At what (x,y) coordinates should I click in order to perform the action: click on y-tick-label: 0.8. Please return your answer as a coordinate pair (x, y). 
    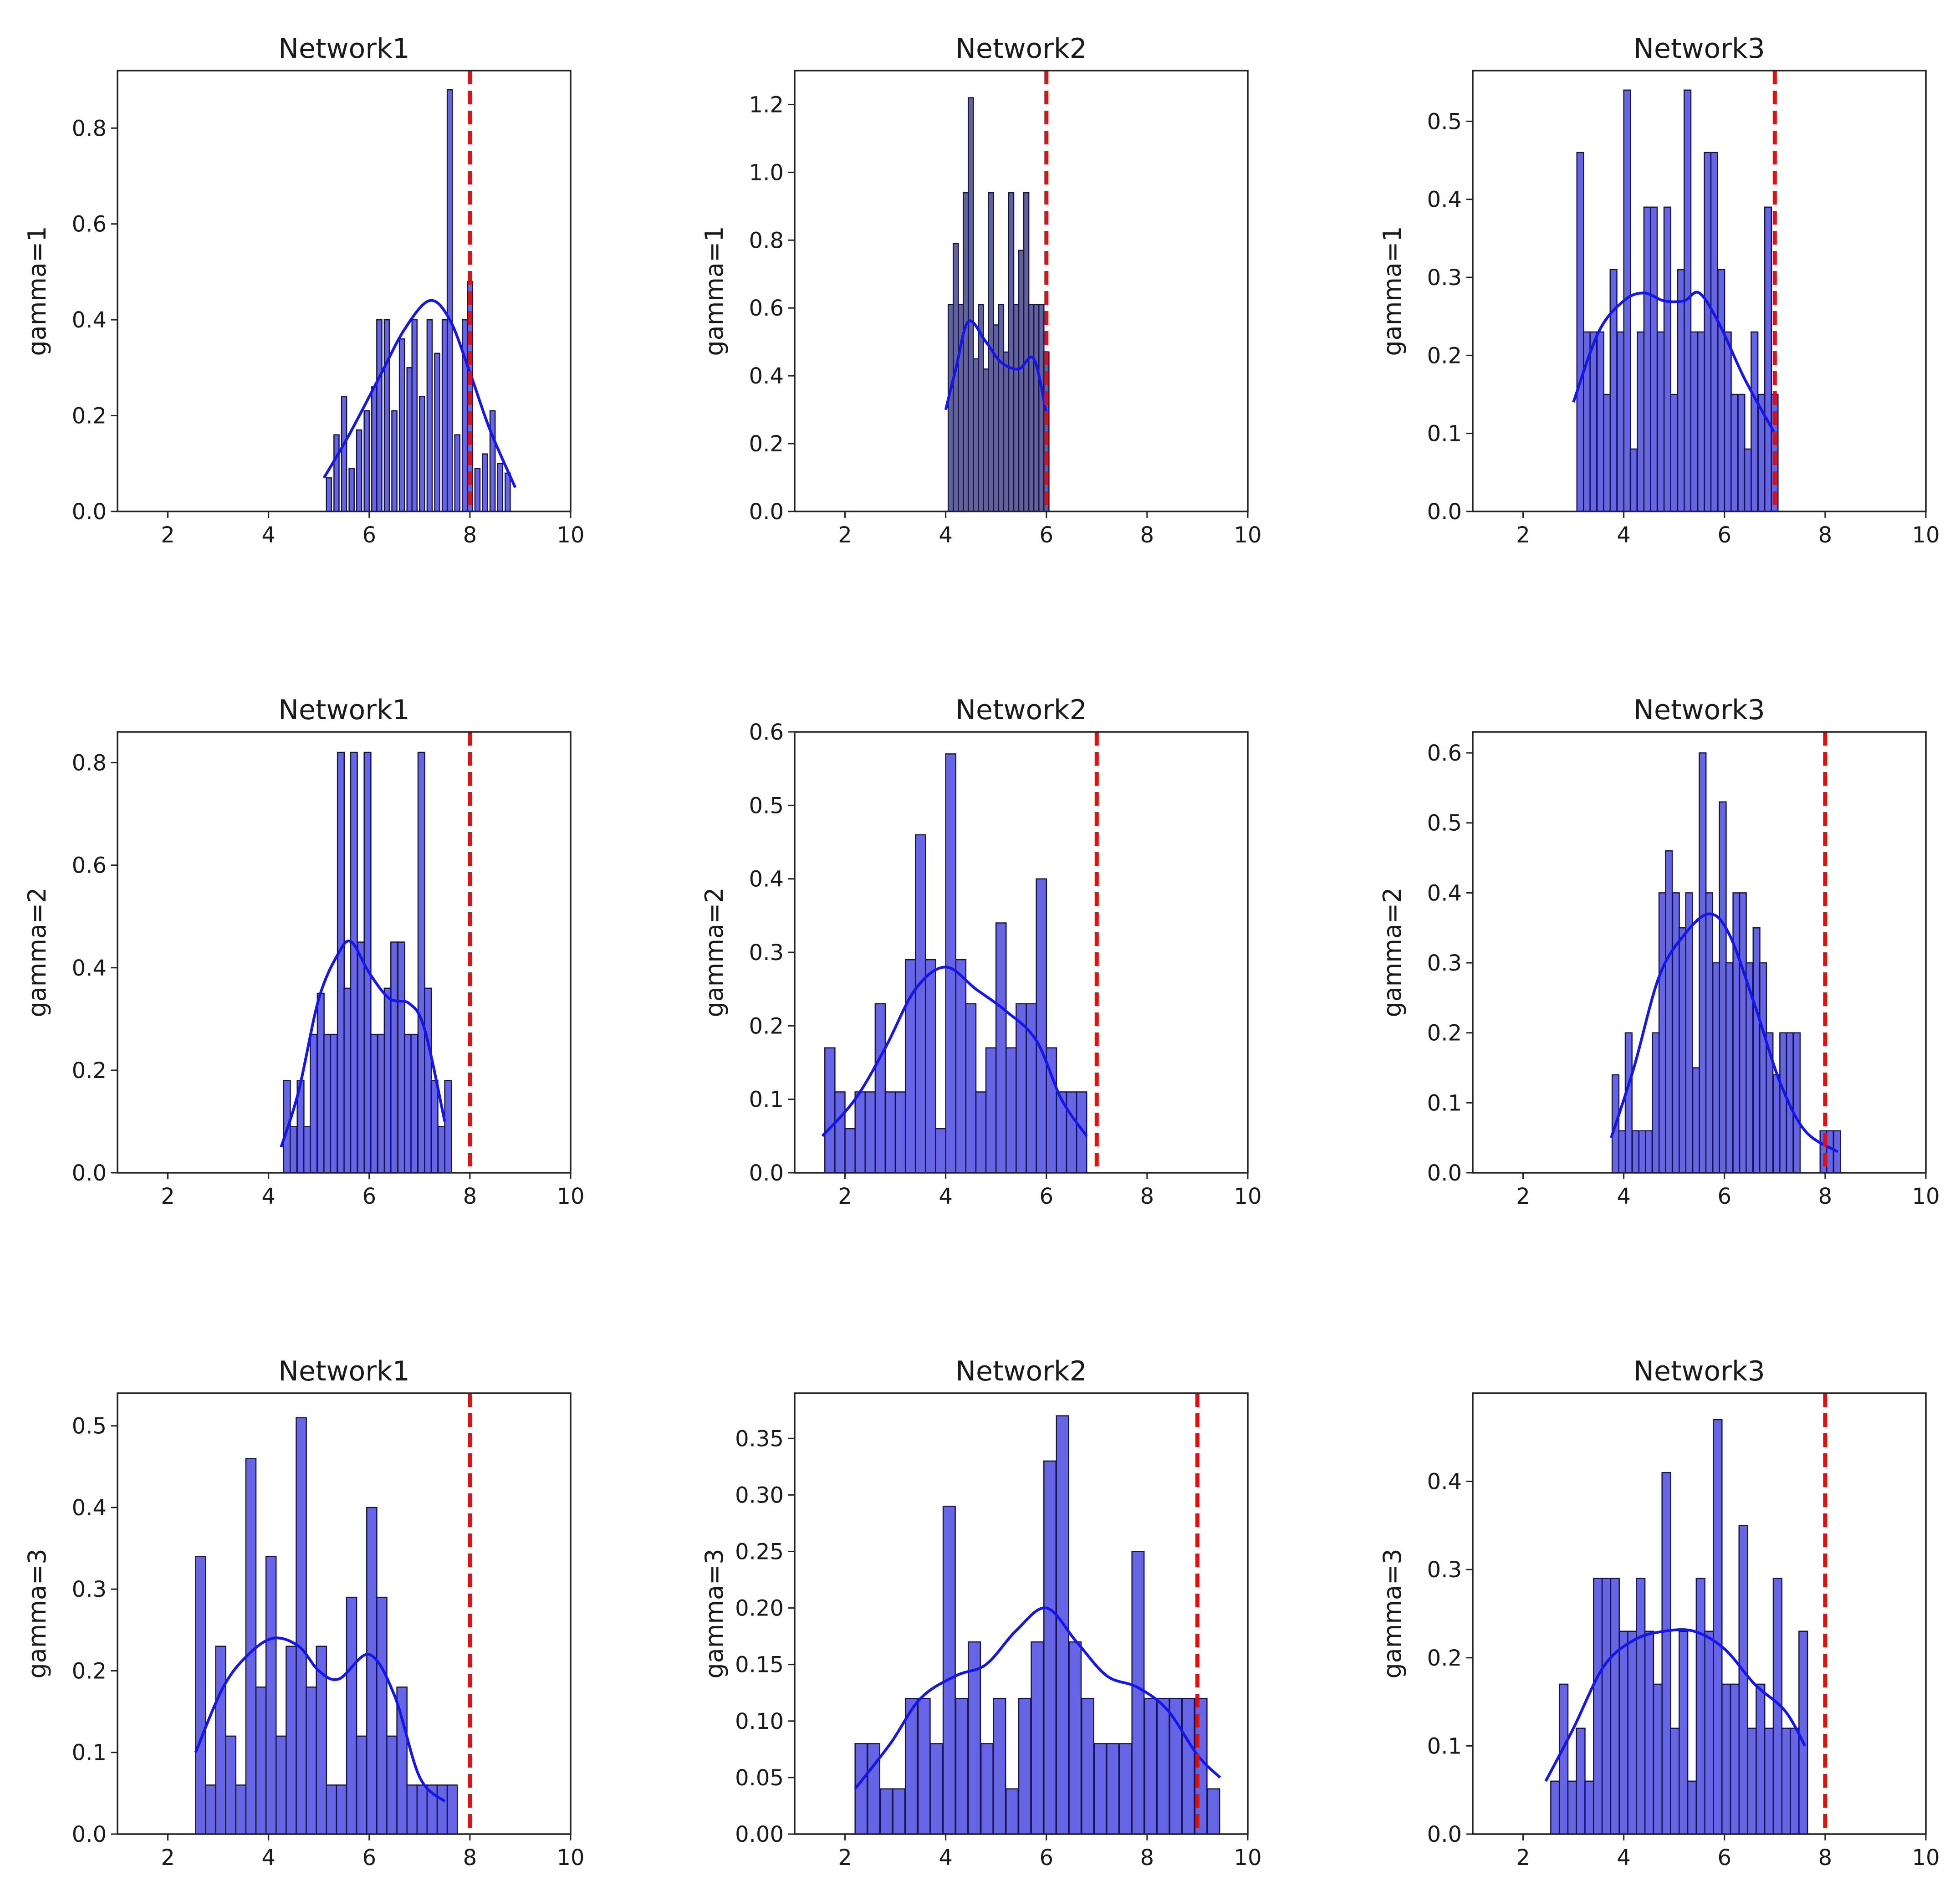
    Looking at the image, I should click on (90, 763).